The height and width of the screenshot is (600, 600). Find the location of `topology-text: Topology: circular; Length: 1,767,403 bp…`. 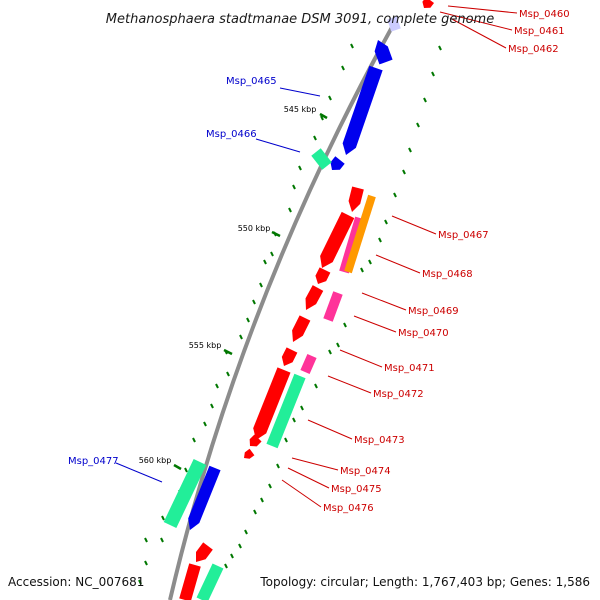

topology-text: Topology: circular; Length: 1,767,403 bp… is located at coordinates (424, 582).